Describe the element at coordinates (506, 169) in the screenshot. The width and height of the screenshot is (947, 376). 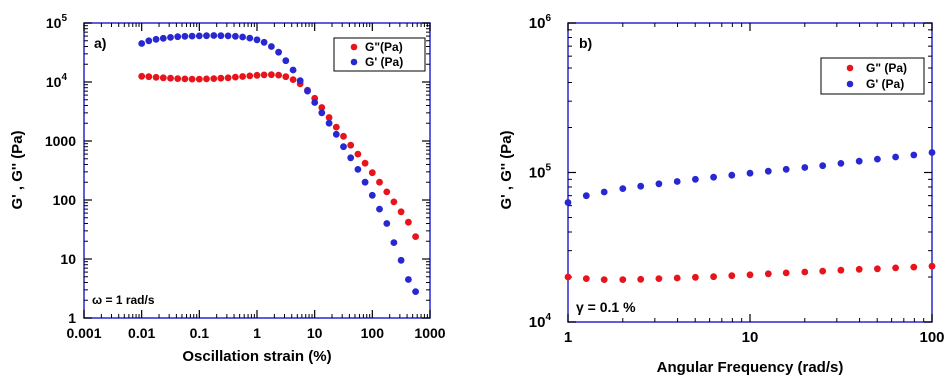
I see `y-axis-label-b: G' , G'' (Pa)` at that location.